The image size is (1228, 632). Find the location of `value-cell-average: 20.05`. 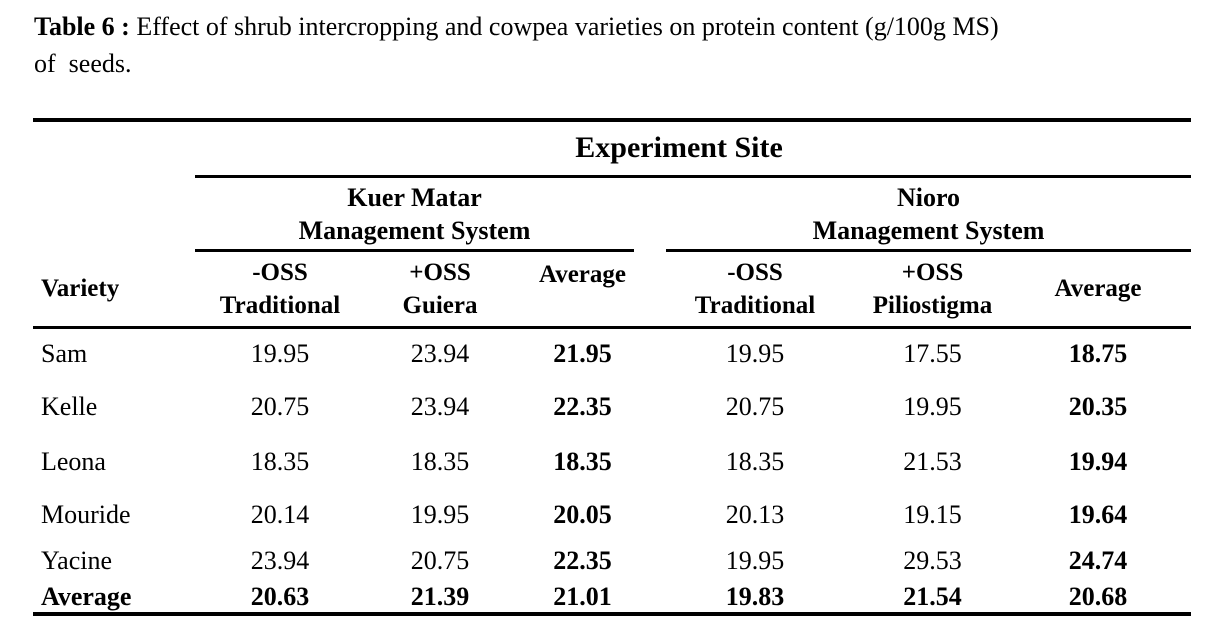

value-cell-average: 20.05 is located at coordinates (582, 514).